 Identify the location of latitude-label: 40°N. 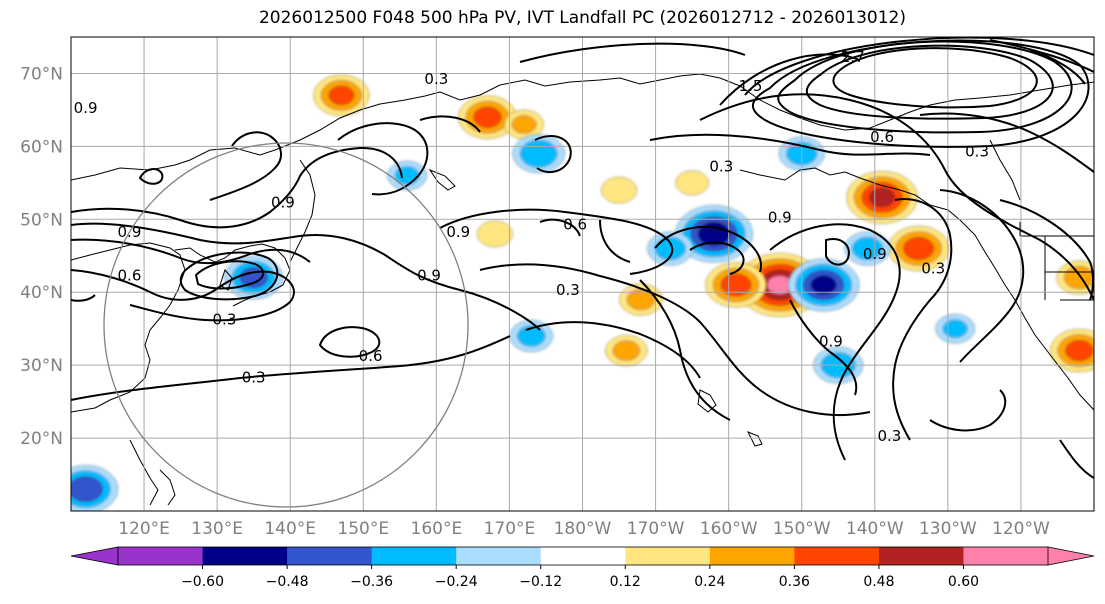
(41, 293).